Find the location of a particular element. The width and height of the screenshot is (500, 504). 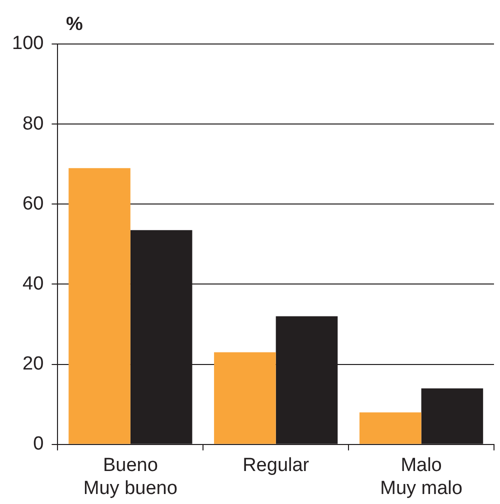

y-tick-label: 100 is located at coordinates (28, 43).